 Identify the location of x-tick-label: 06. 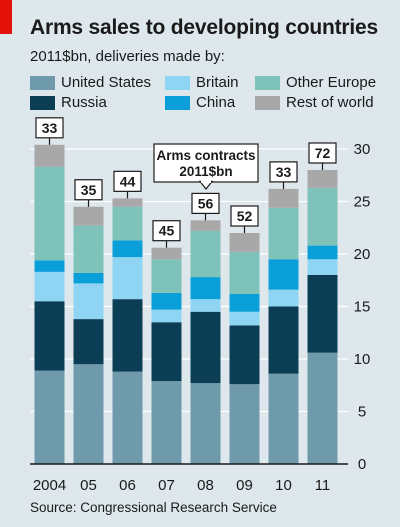
(127, 485).